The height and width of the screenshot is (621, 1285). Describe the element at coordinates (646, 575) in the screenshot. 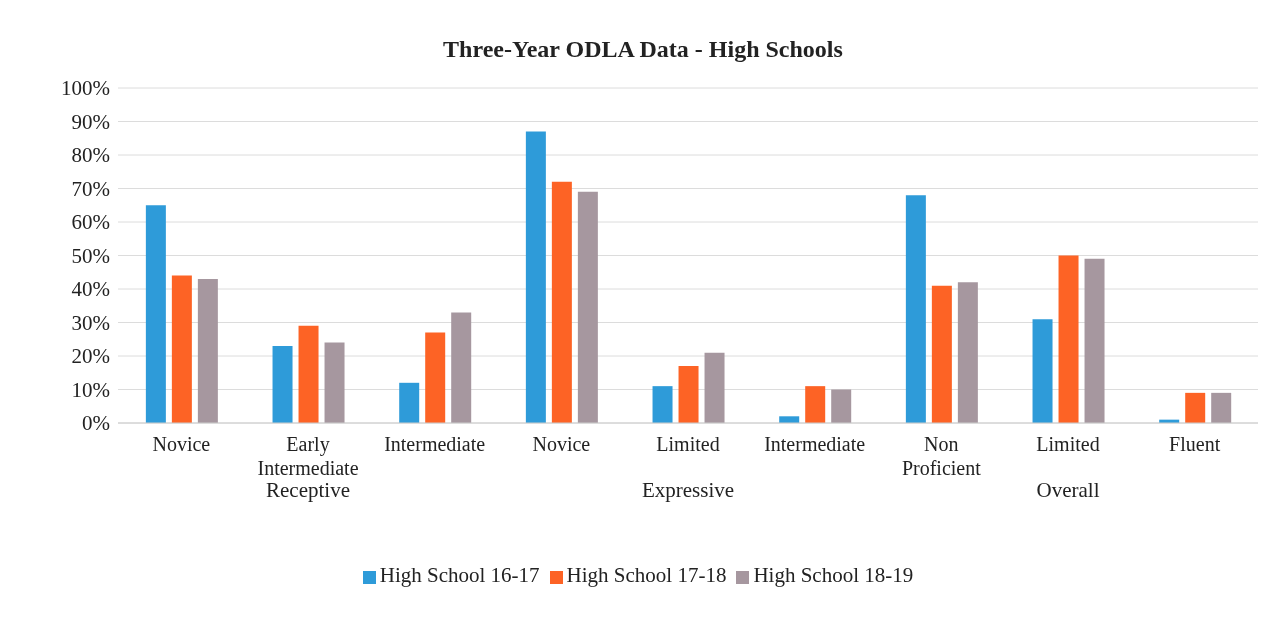

I see `legend-label: High School 17-18` at that location.